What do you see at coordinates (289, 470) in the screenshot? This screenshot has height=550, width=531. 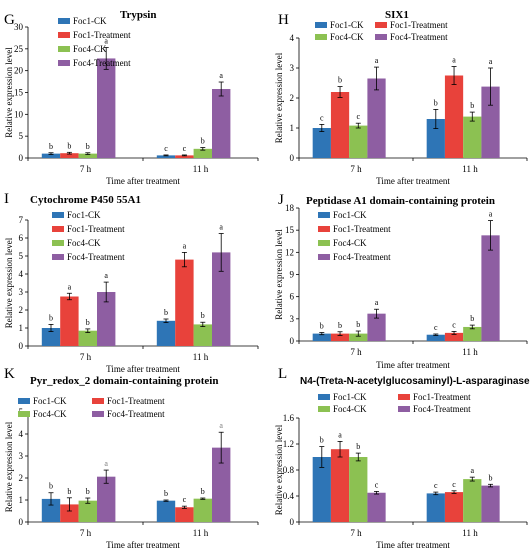 I see `y-tick-label: 0.8` at bounding box center [289, 470].